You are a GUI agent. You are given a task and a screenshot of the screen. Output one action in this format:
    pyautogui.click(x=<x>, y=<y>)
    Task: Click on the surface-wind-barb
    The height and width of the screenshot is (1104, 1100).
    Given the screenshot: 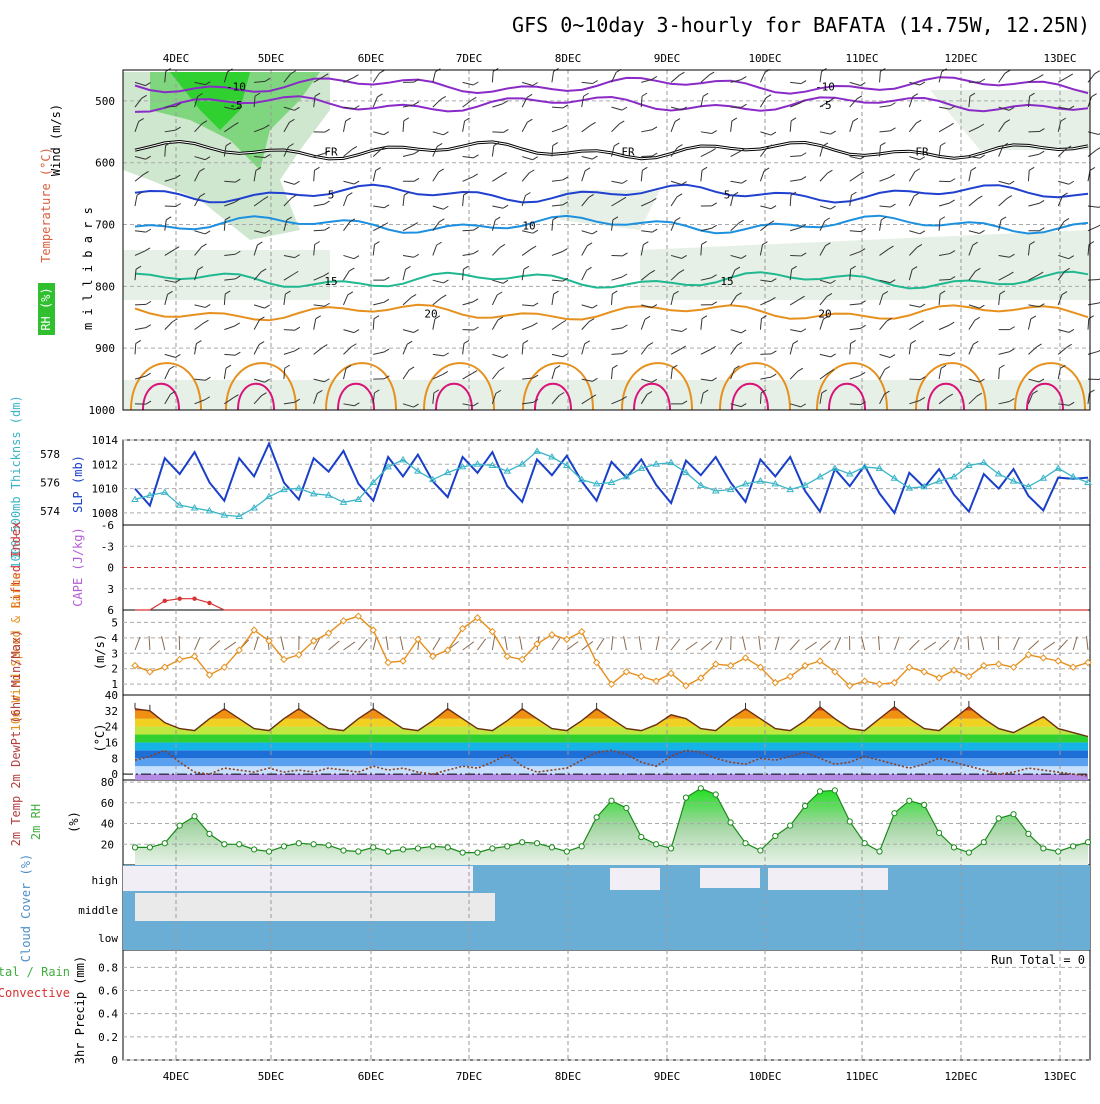 What is the action you would take?
    pyautogui.click(x=731, y=643)
    